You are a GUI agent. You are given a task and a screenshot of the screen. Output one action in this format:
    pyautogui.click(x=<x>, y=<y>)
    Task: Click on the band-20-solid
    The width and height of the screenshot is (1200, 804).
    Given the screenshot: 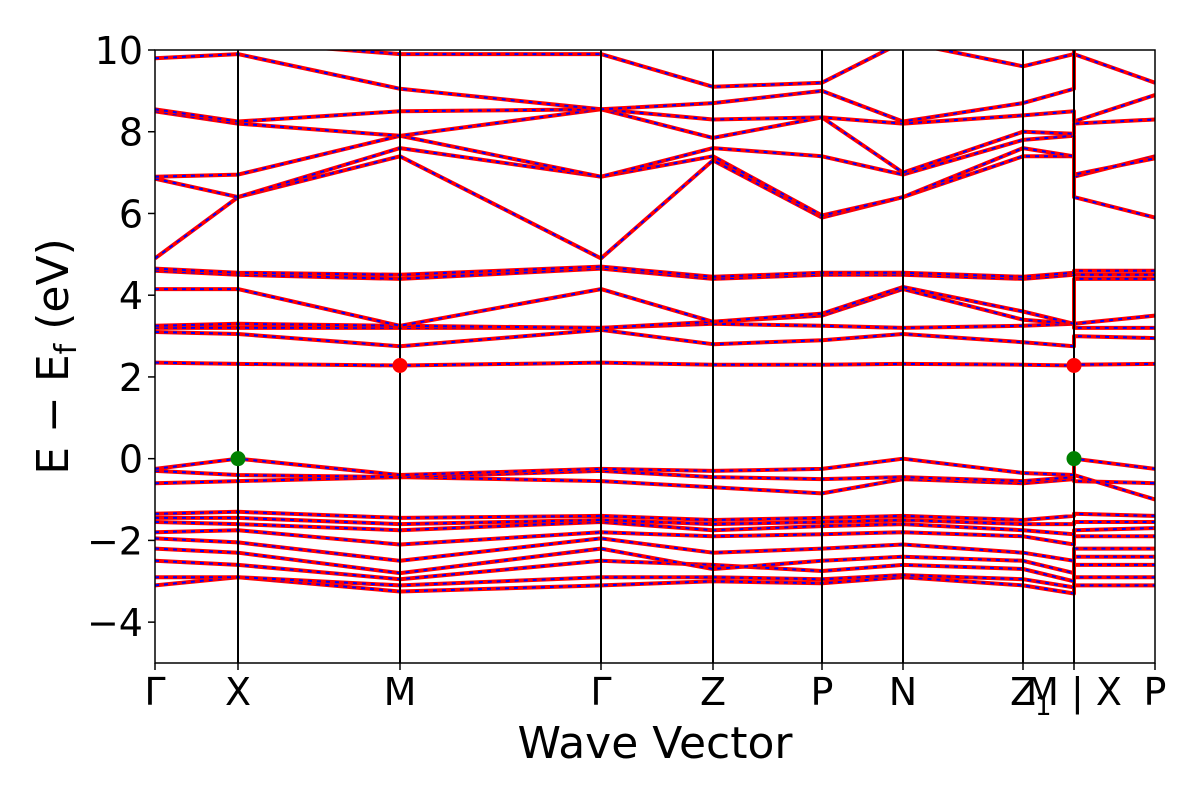 What is the action you would take?
    pyautogui.click(x=655, y=207)
    